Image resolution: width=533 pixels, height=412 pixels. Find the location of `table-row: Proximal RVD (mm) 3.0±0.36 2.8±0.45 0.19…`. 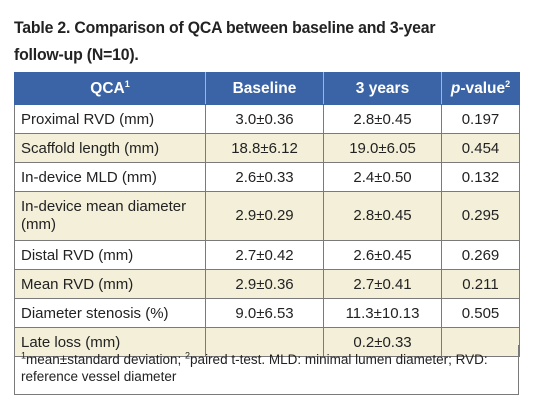

table-row: Proximal RVD (mm) 3.0±0.36 2.8±0.45 0.19… is located at coordinates (267, 119).